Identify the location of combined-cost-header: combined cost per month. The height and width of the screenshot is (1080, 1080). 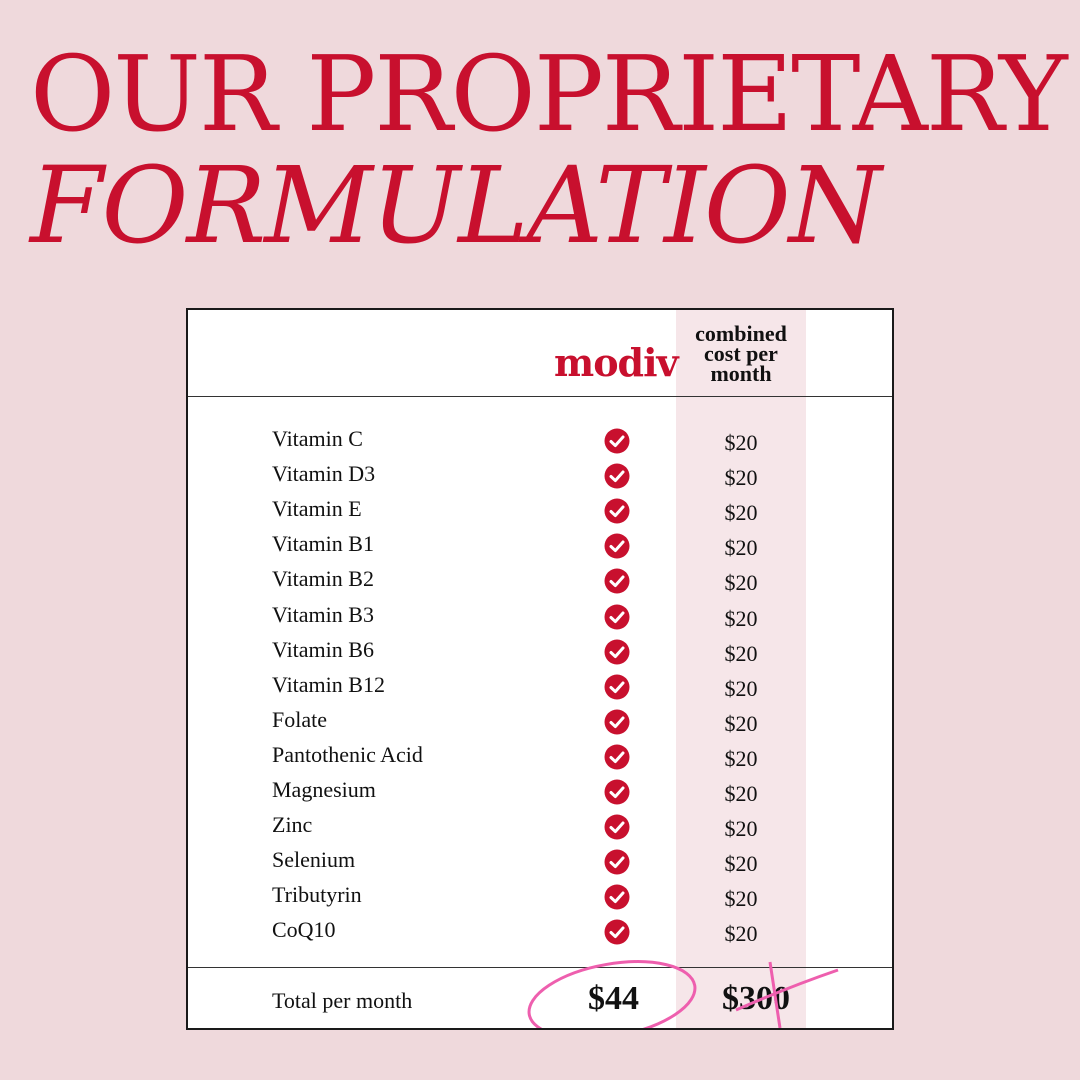
(741, 353).